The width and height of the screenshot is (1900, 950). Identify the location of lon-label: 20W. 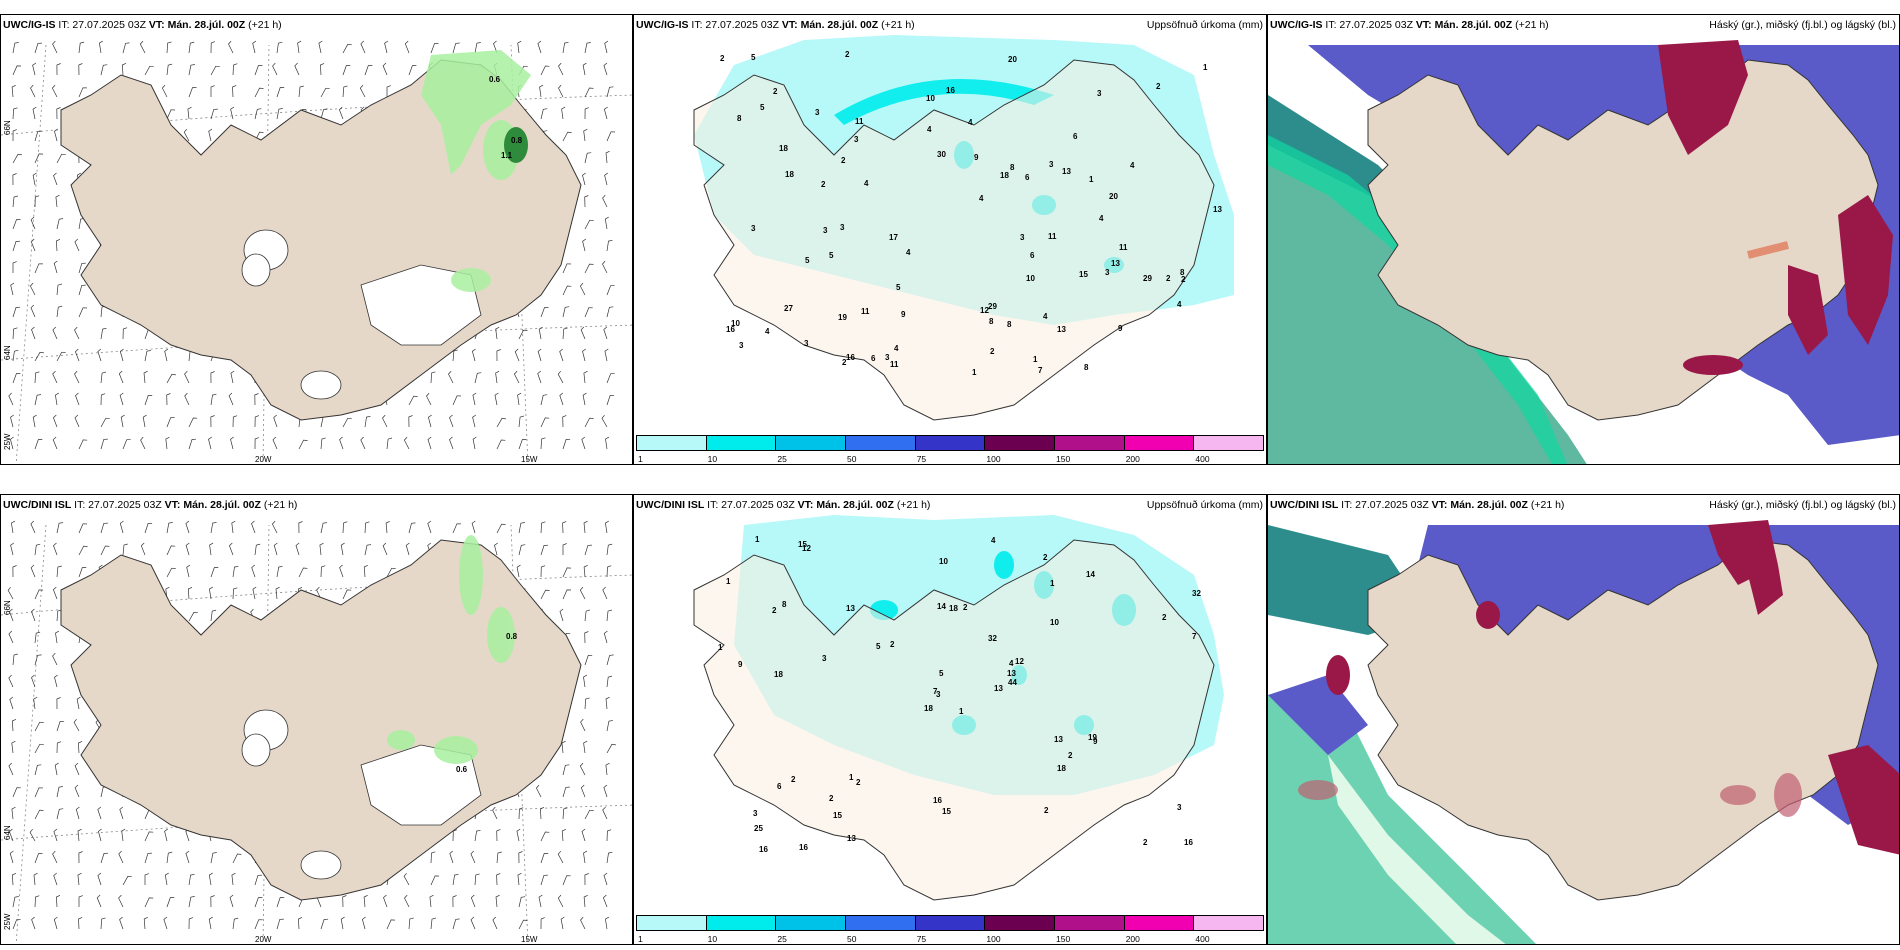
(263, 459).